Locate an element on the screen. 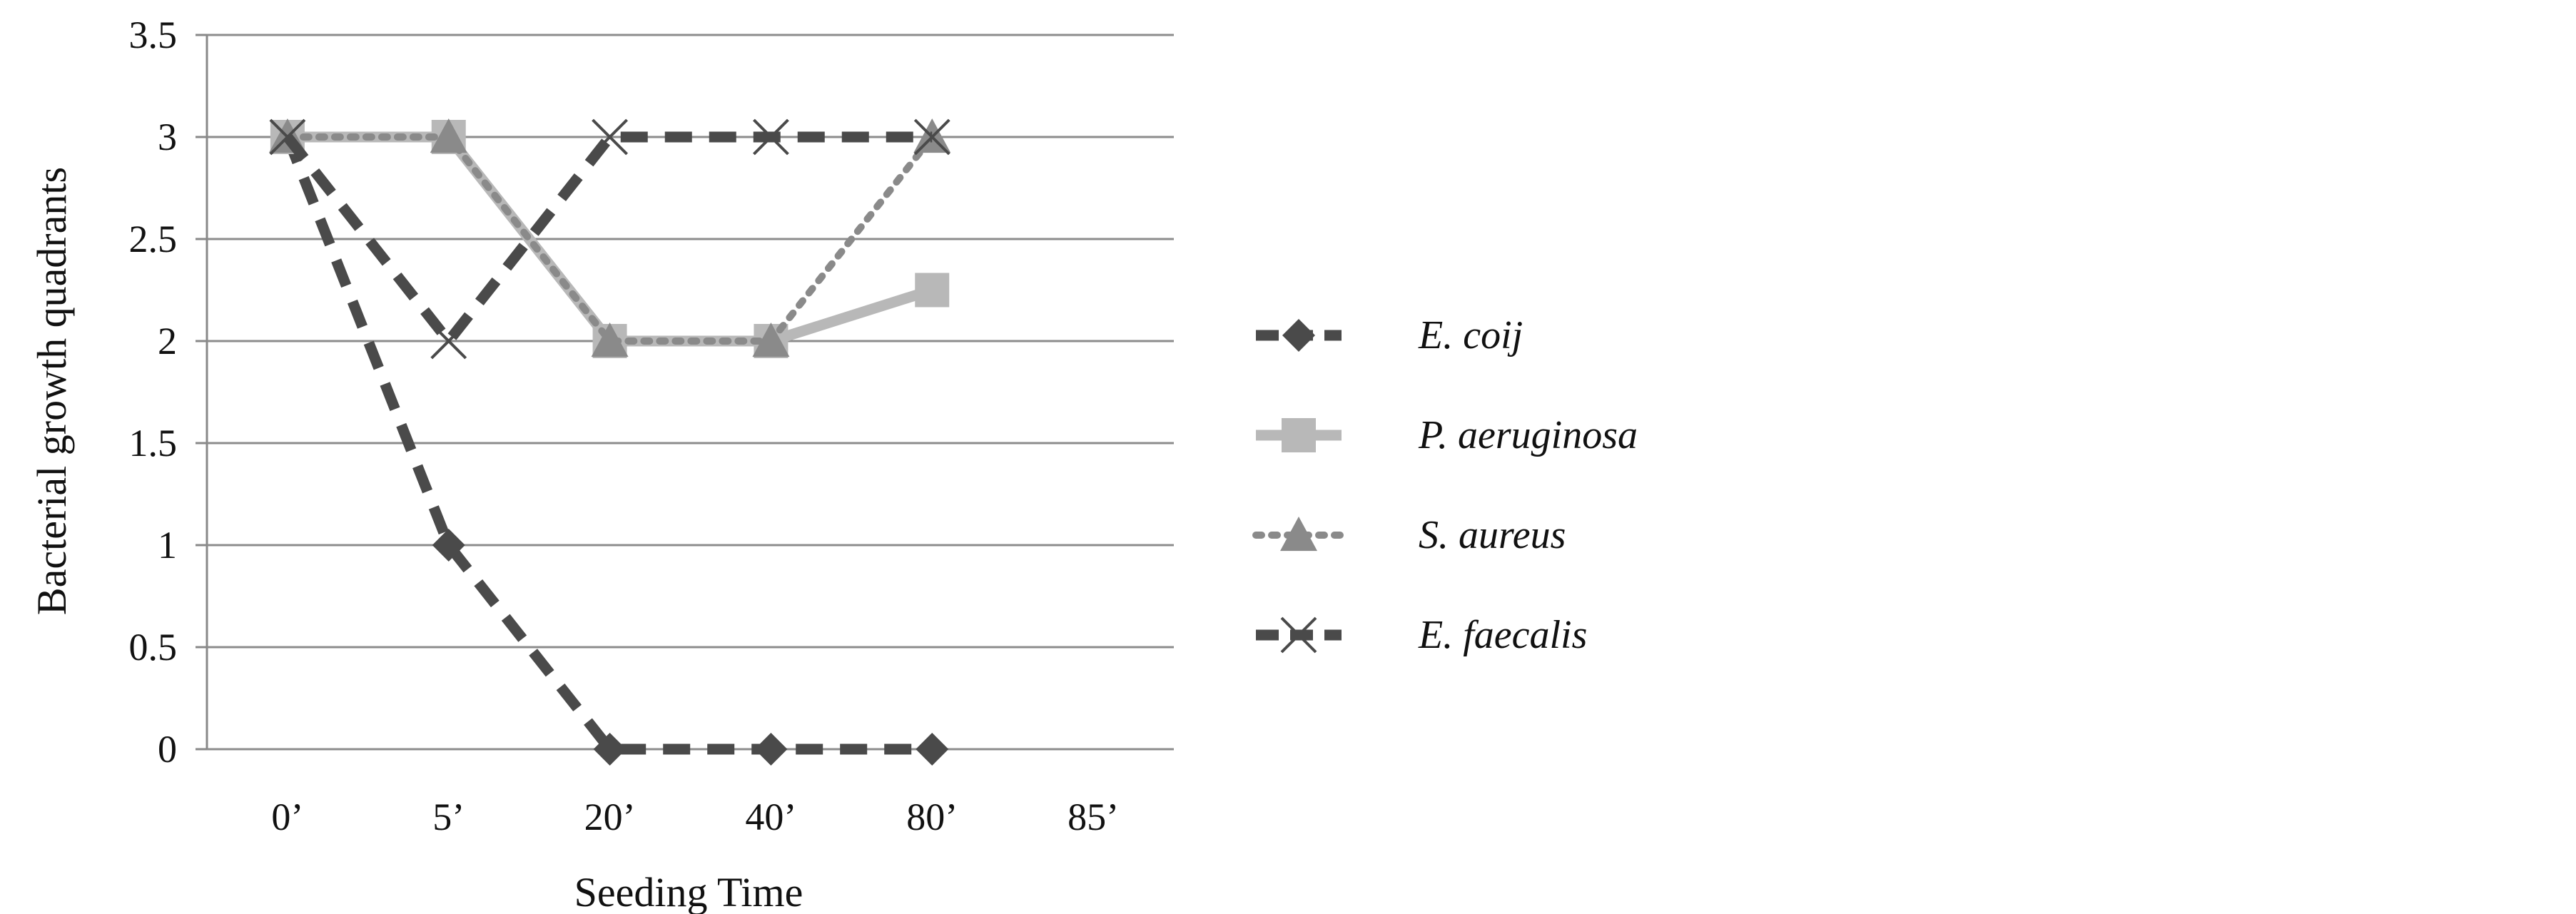 The width and height of the screenshot is (2576, 914). x-tick-label: 40’ is located at coordinates (770, 817).